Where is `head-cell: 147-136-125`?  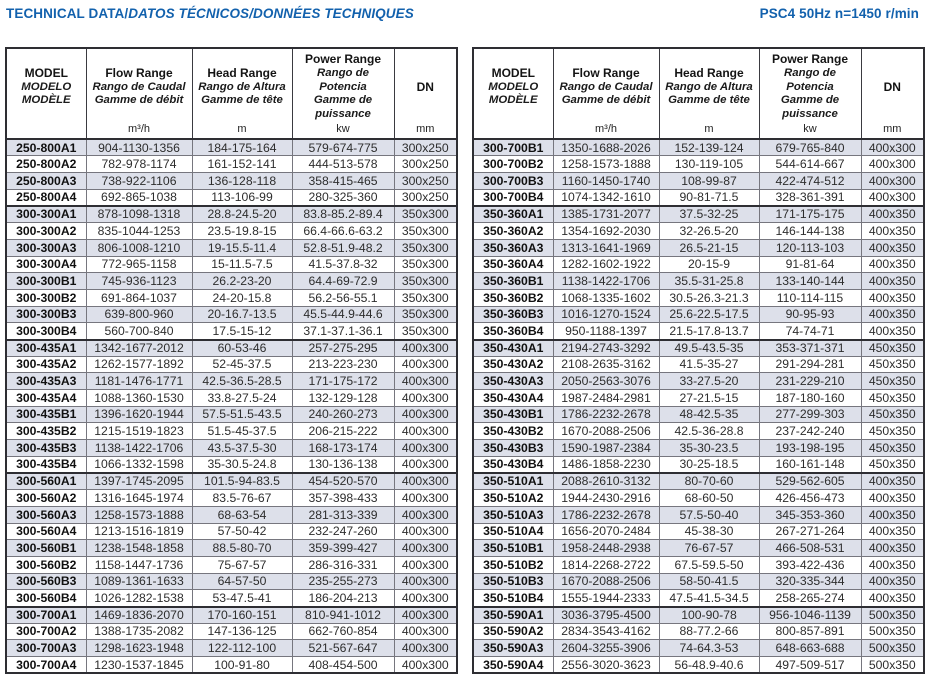 head-cell: 147-136-125 is located at coordinates (242, 631).